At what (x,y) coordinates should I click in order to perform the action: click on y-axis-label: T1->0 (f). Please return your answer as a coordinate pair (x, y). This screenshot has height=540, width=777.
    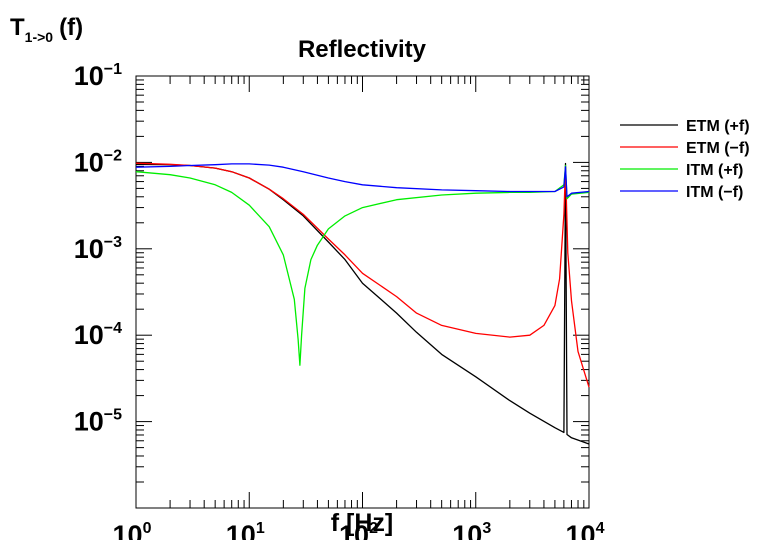
    Looking at the image, I should click on (46, 29).